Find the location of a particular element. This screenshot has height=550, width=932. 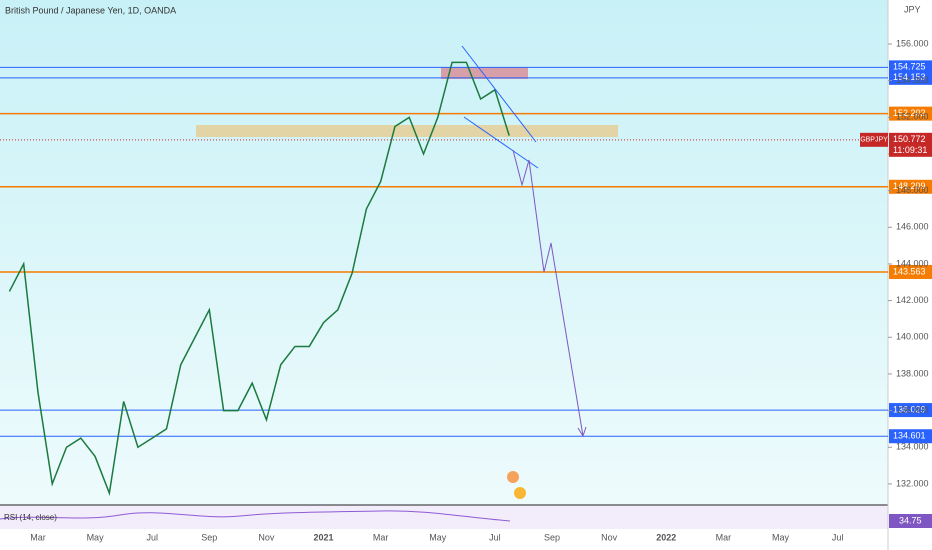

level-tag-label: 136.029 is located at coordinates (909, 409).